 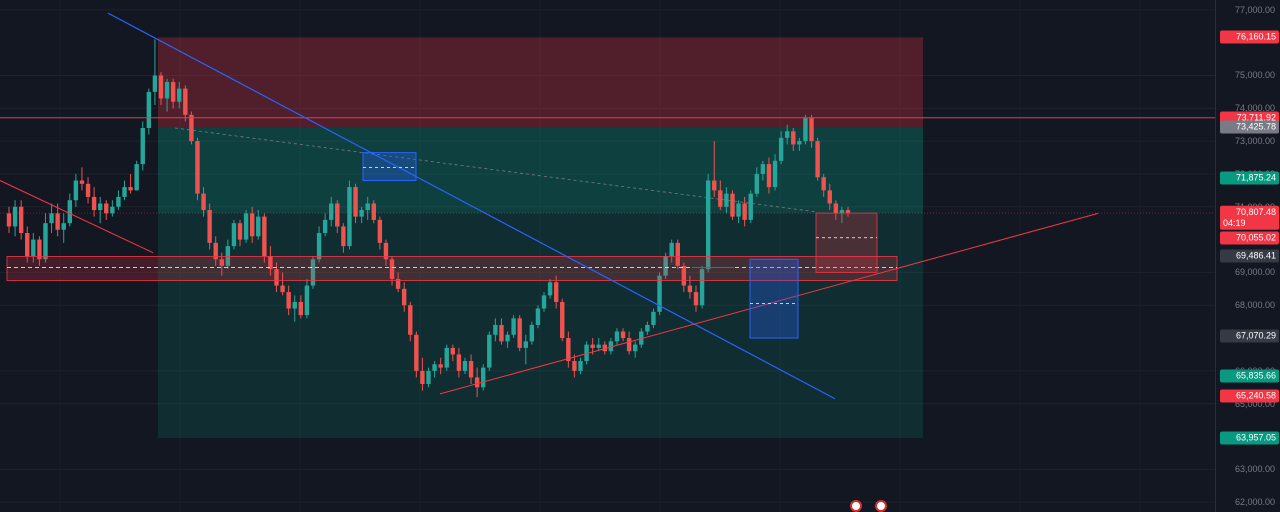 What do you see at coordinates (1249, 376) in the screenshot?
I see `price-label-badge: 65,835.66` at bounding box center [1249, 376].